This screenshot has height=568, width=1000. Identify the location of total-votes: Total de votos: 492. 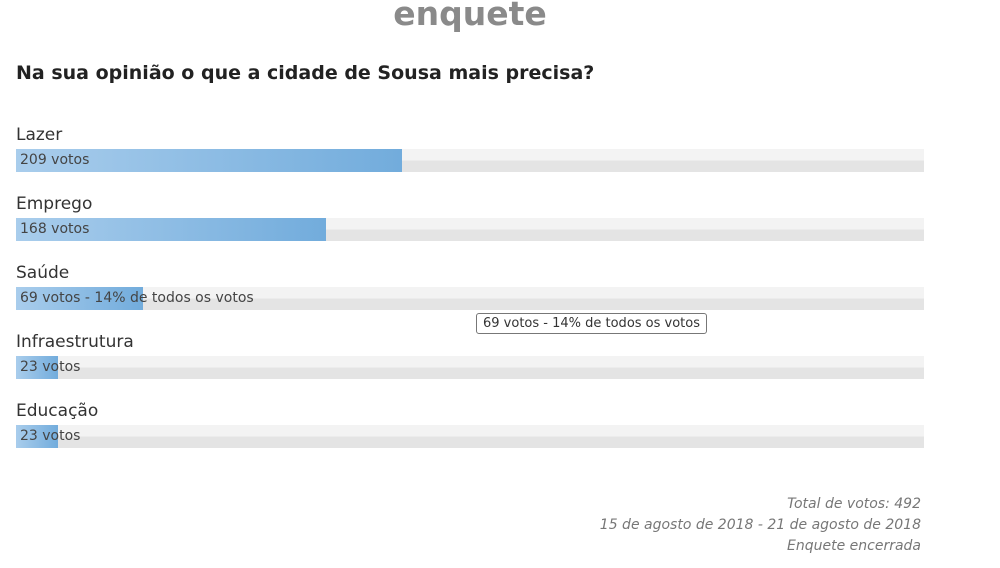
(854, 504).